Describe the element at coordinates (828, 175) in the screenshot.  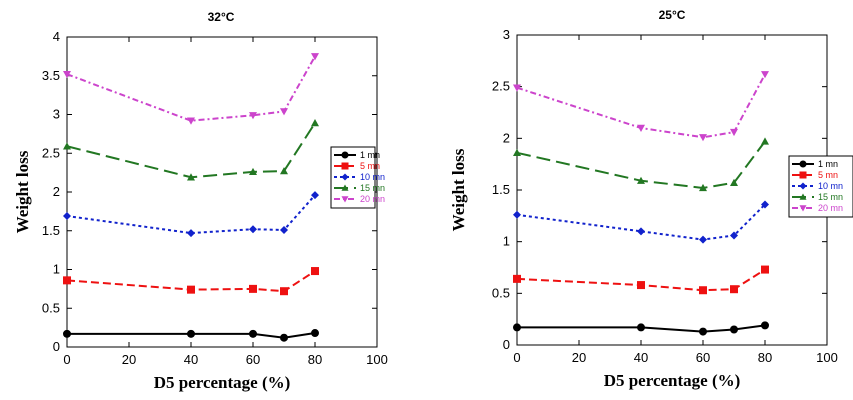
I see `legend-label: 5 mn` at that location.